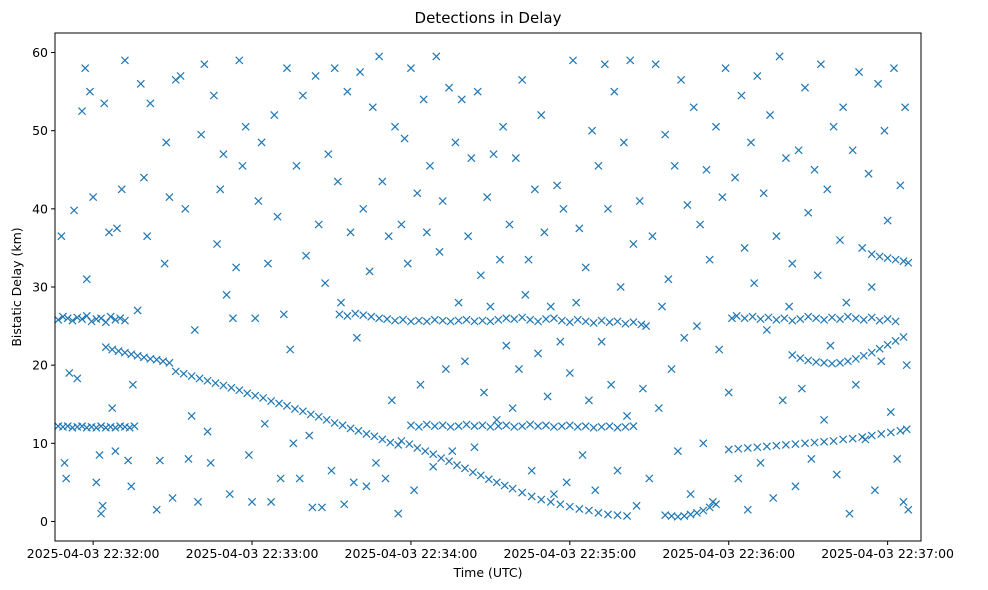 The image size is (988, 590). I want to click on chart-title: Detections in Delay, so click(488, 18).